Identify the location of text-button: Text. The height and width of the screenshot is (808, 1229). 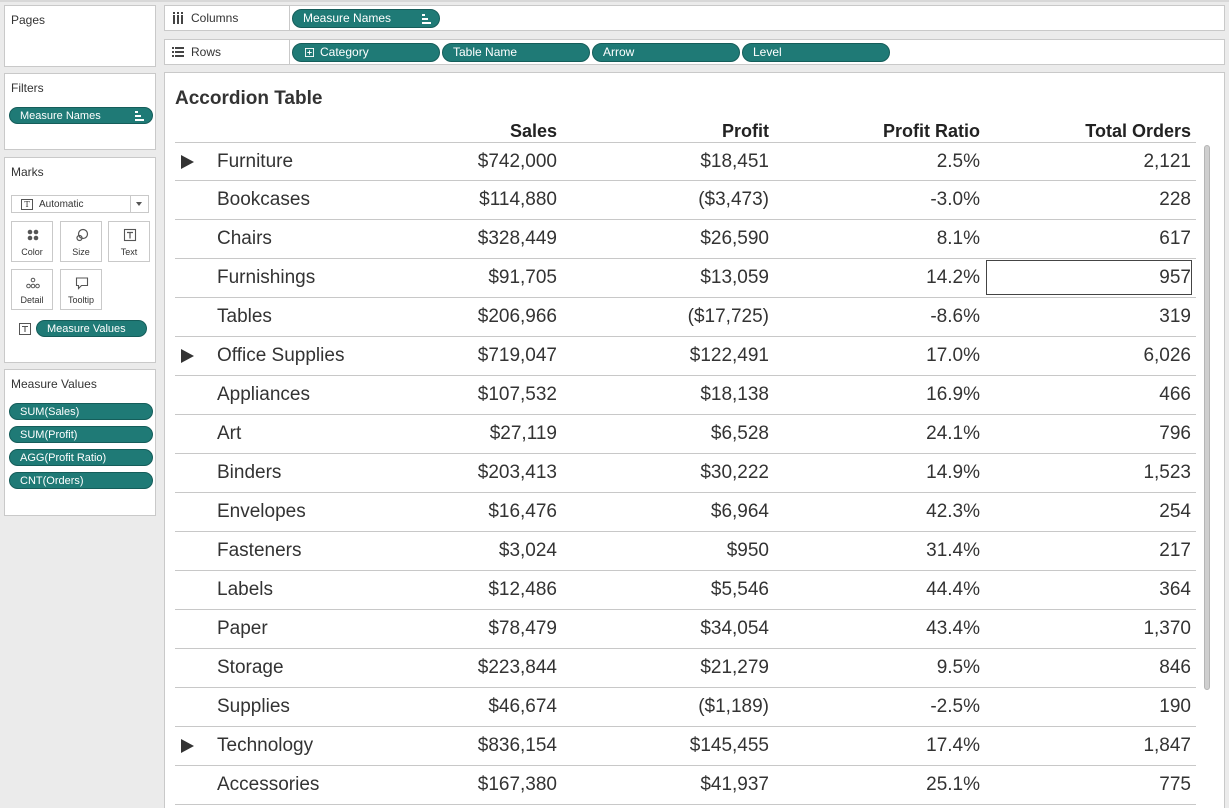
(129, 241).